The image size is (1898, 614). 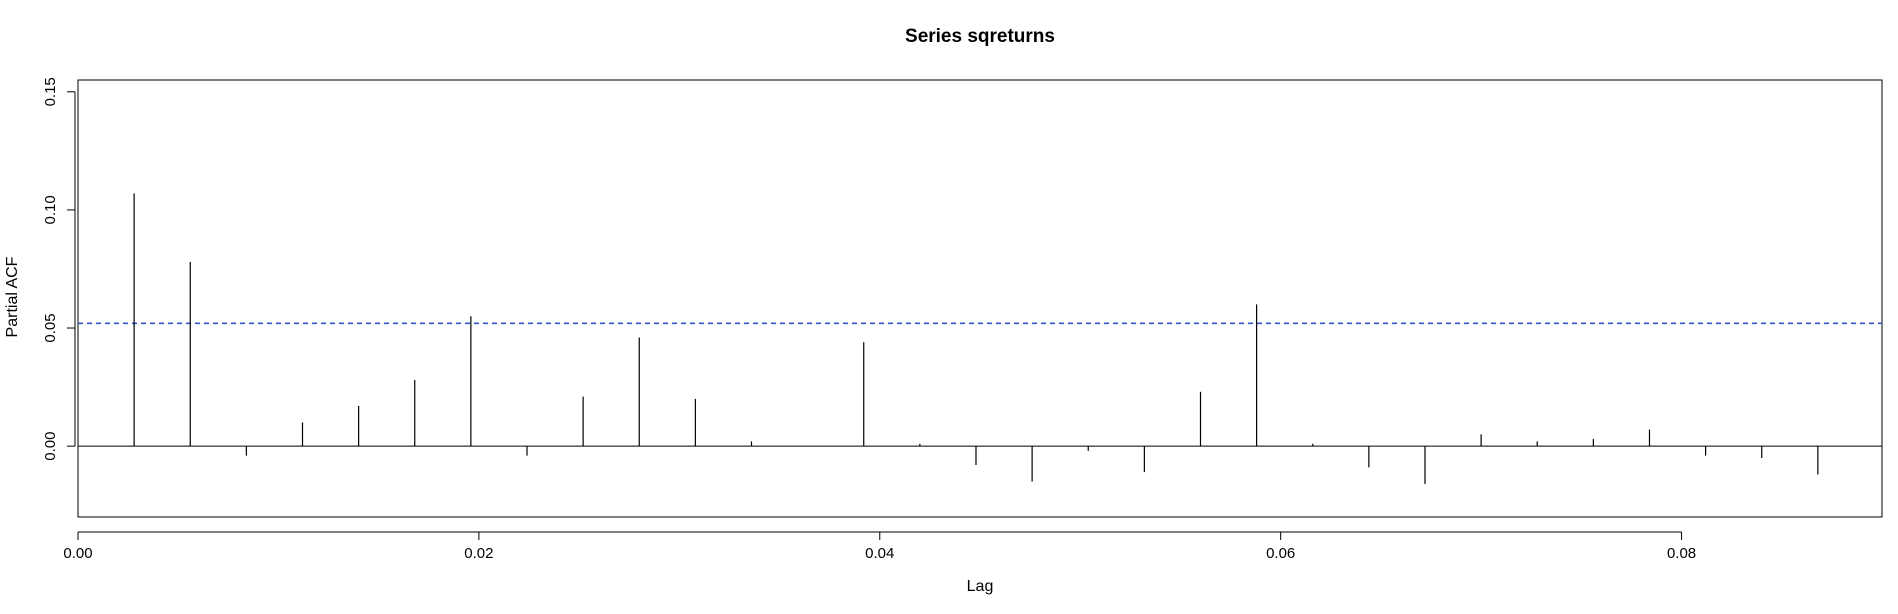 I want to click on x-tick-label: 0.02, so click(x=478, y=553).